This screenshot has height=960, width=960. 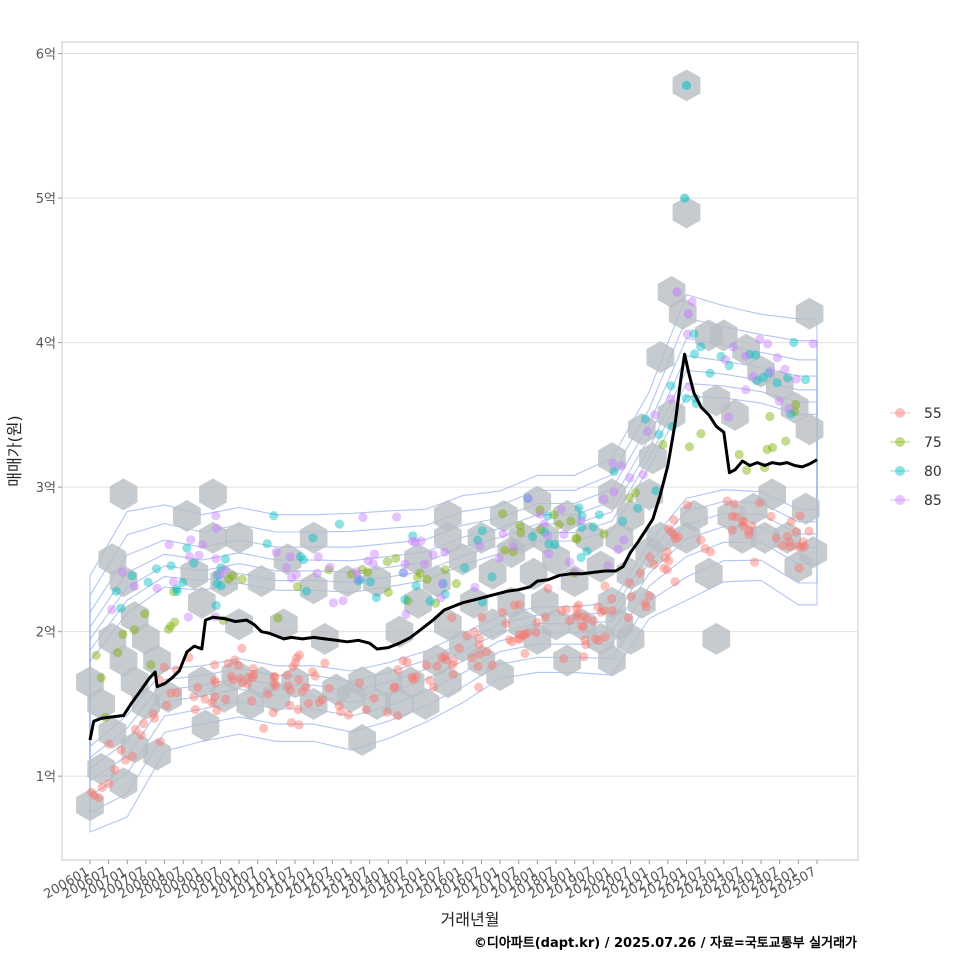 I want to click on legend-key-point, so click(x=900, y=471).